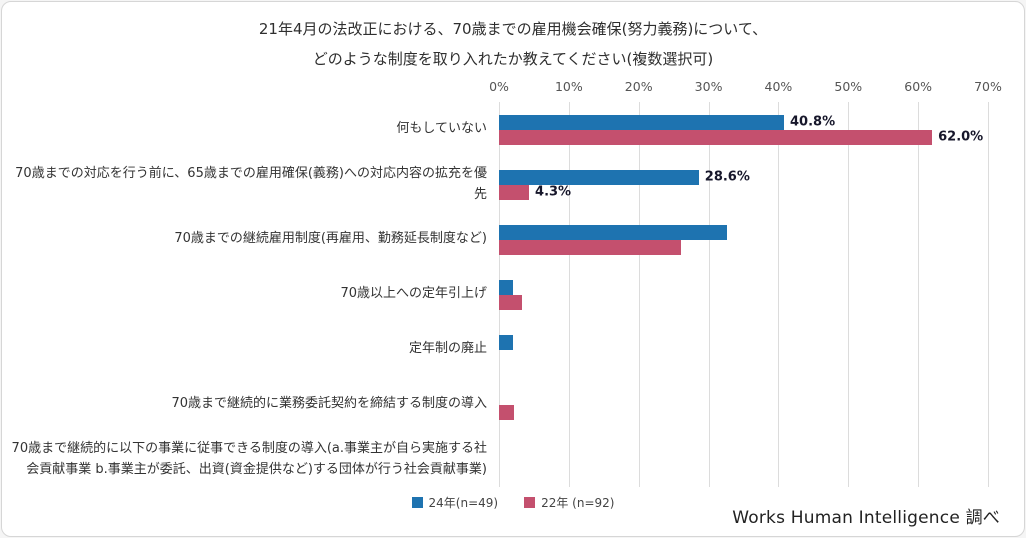  What do you see at coordinates (463, 503) in the screenshot?
I see `legend-label: 24年(n=49)` at bounding box center [463, 503].